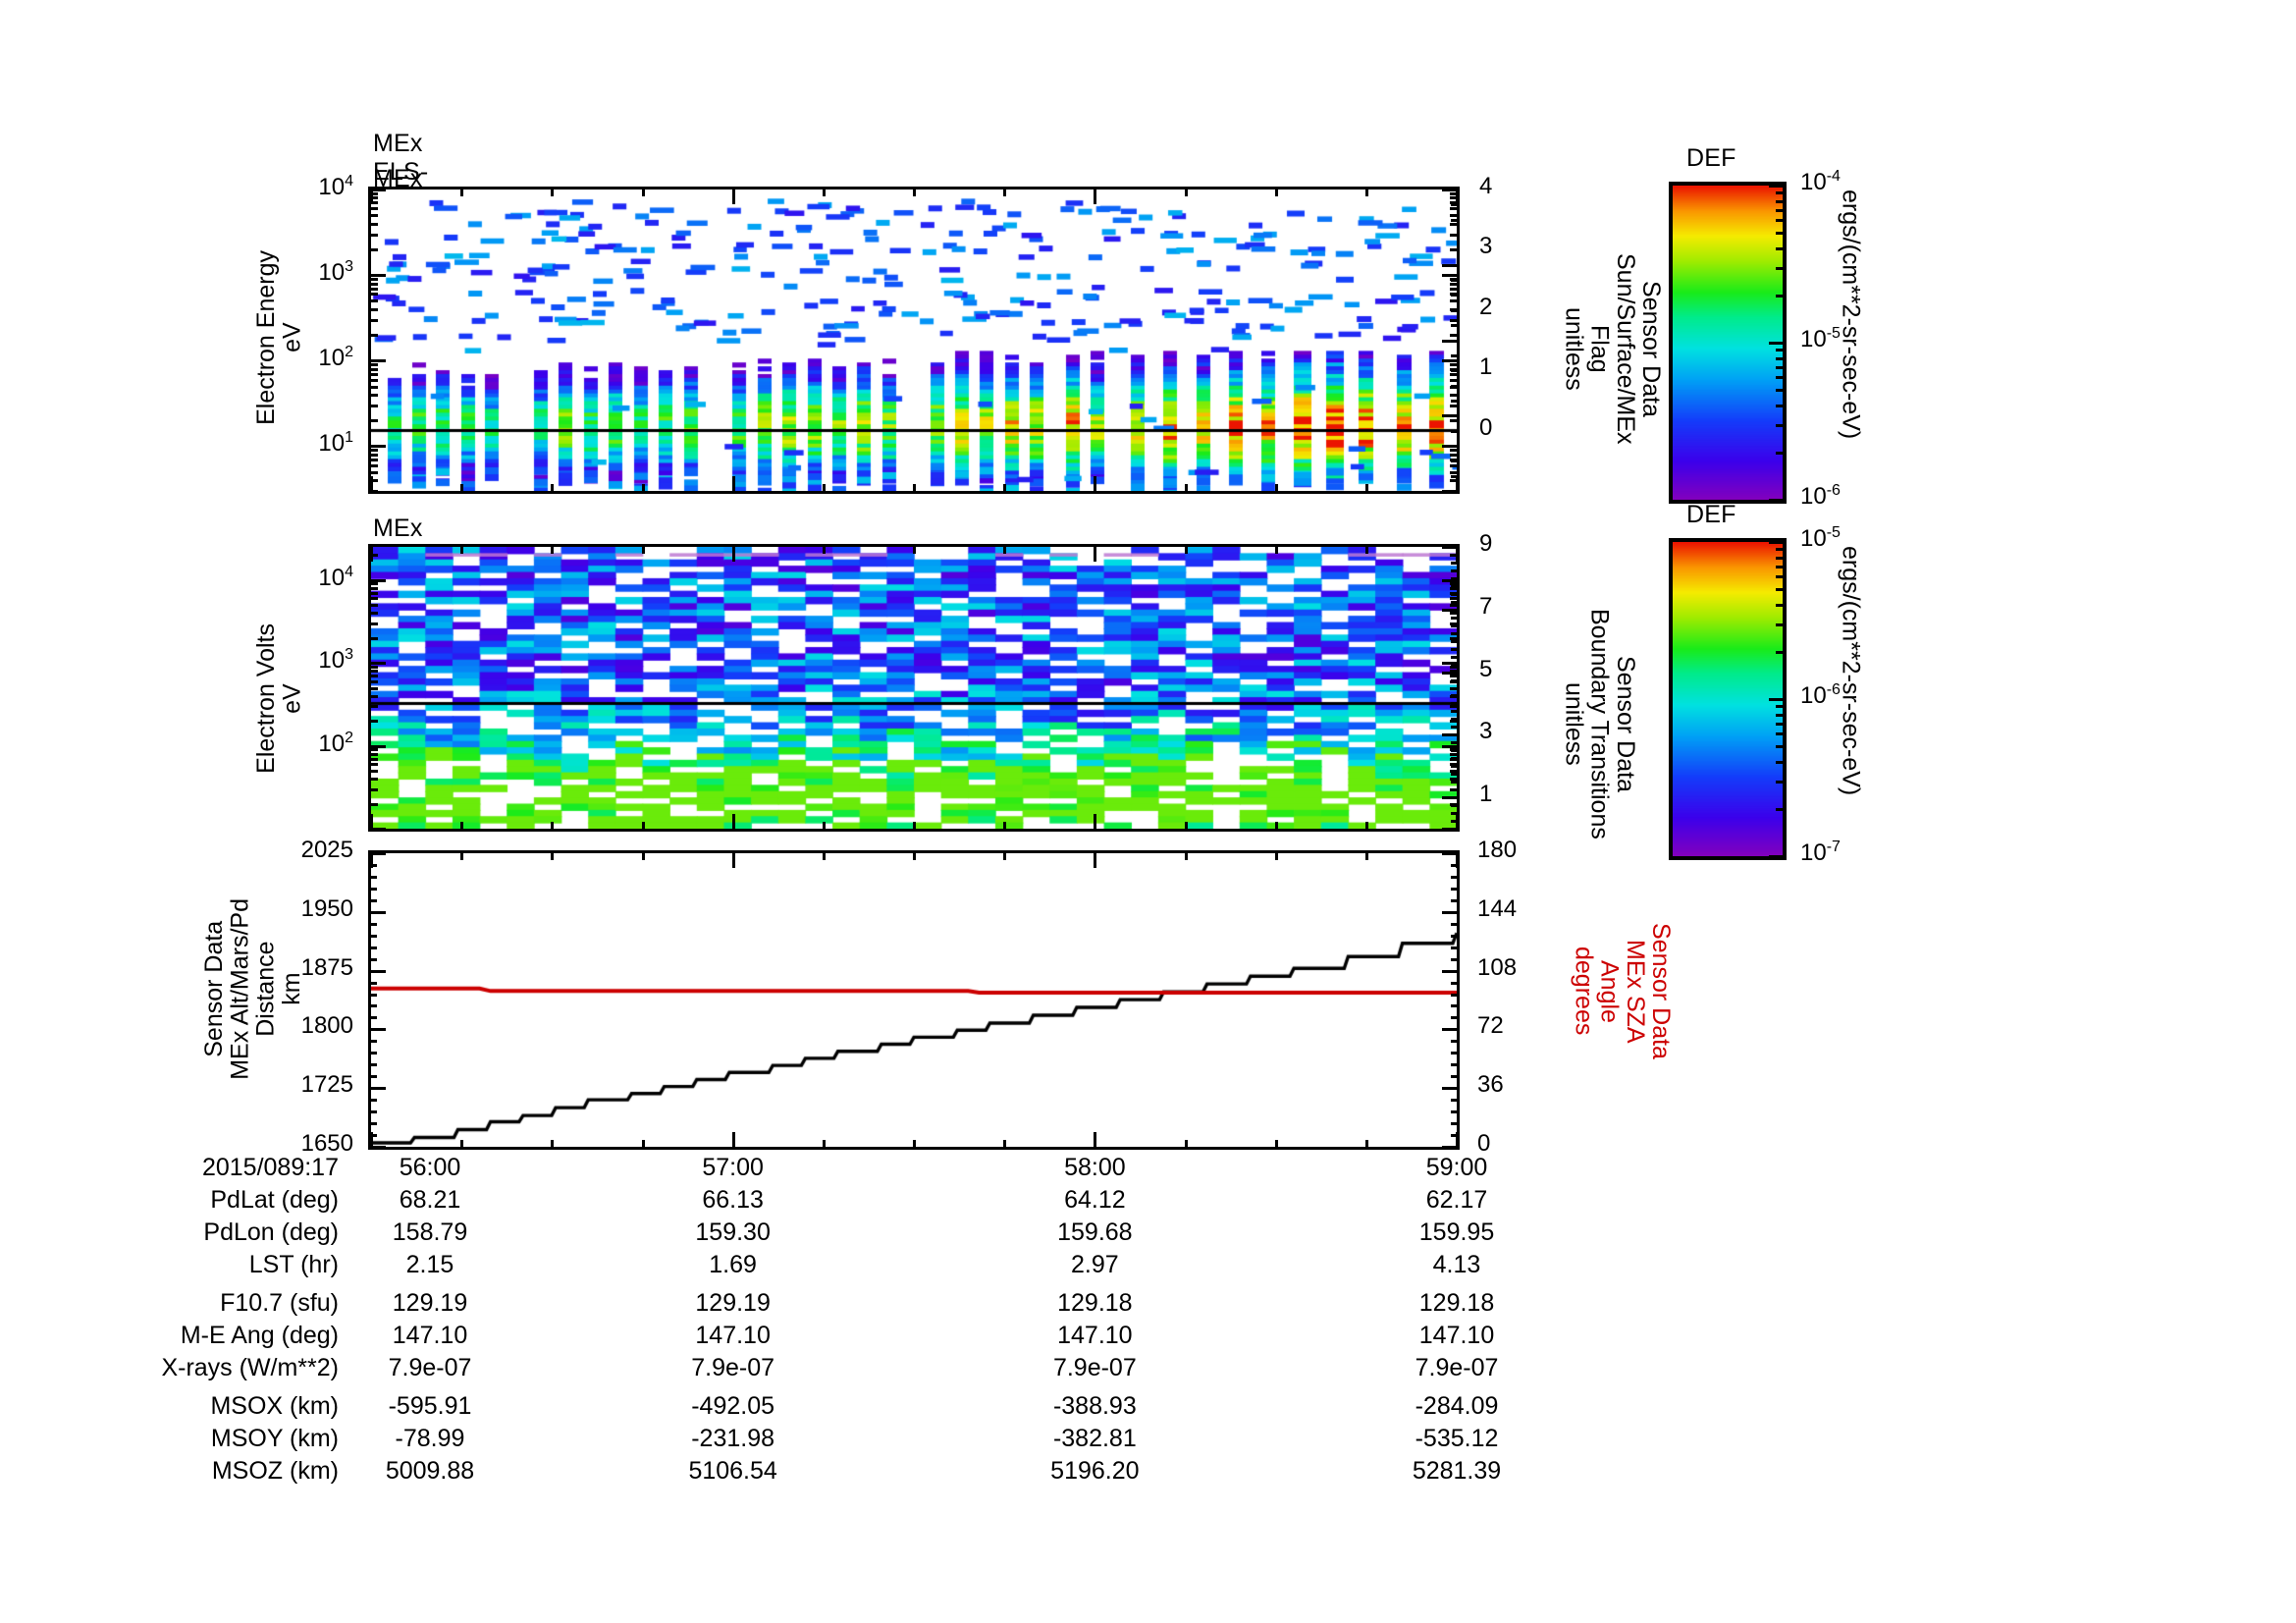  I want to click on panel-ima-right-label-line1: Sensor Data, so click(1625, 723).